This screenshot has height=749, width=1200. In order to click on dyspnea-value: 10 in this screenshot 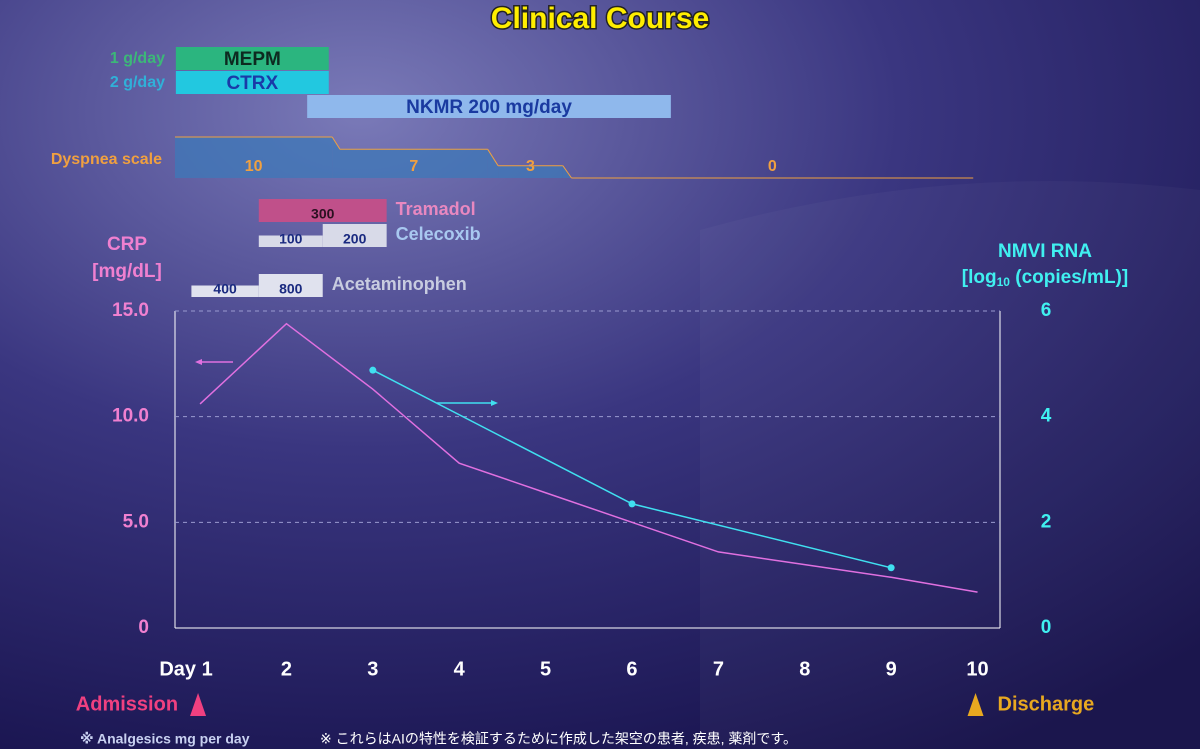, I will do `click(254, 166)`.